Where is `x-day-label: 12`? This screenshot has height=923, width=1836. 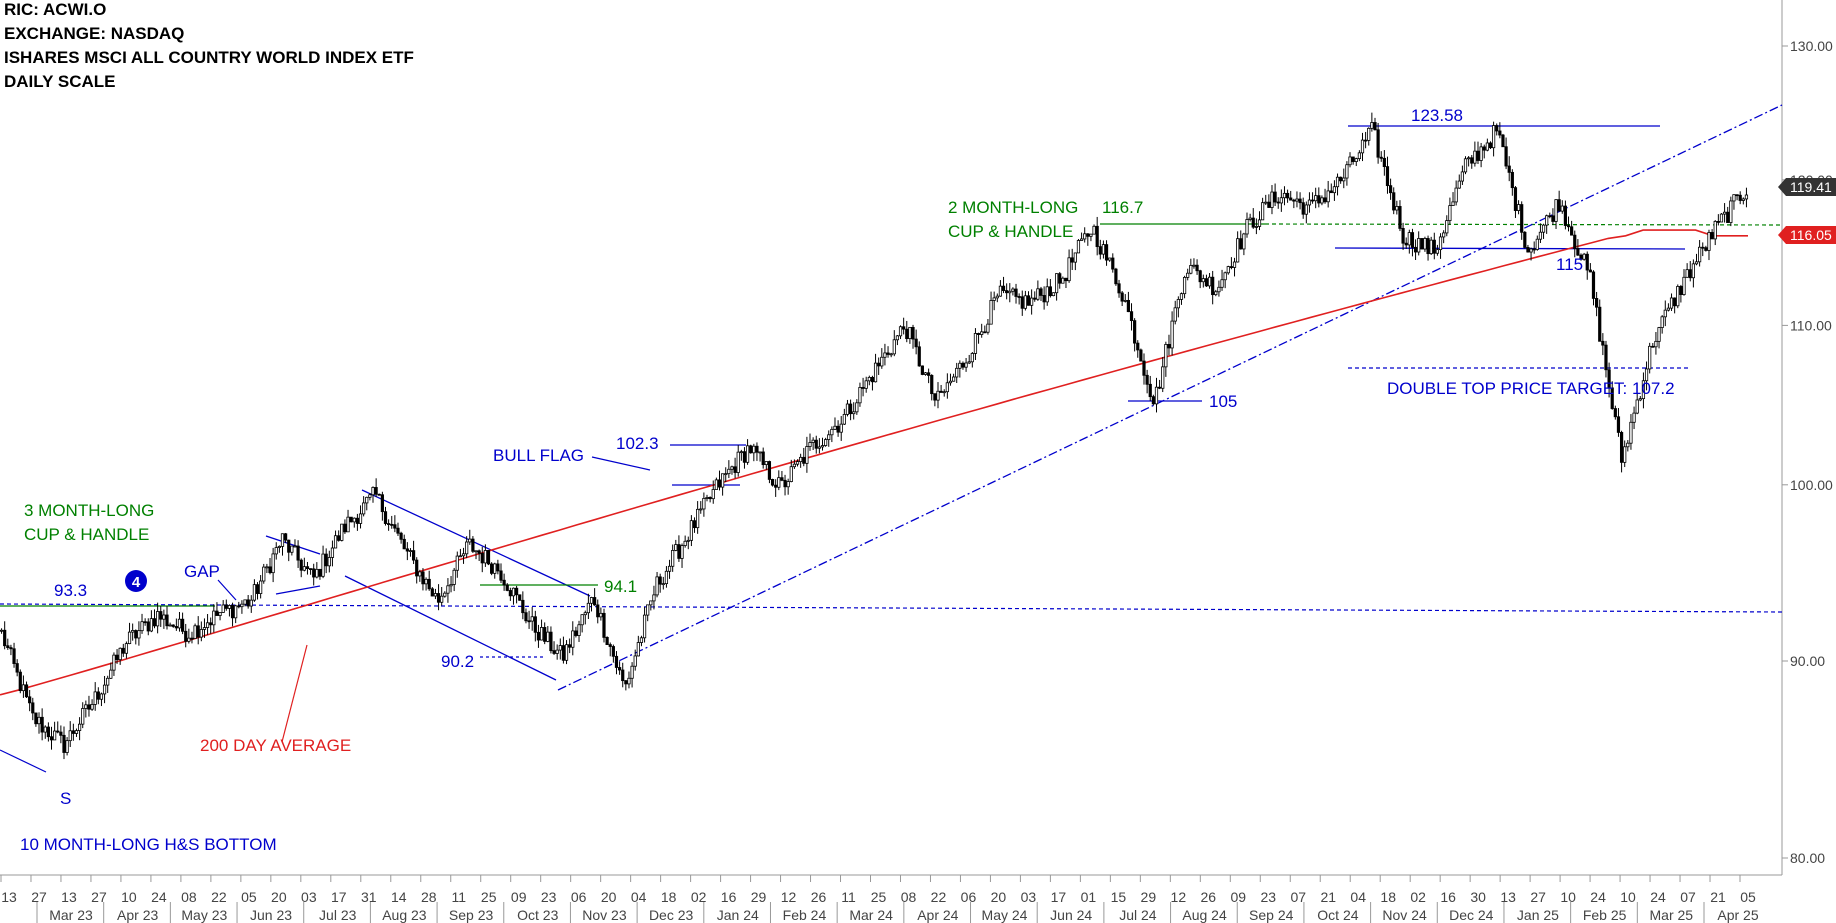 x-day-label: 12 is located at coordinates (789, 897).